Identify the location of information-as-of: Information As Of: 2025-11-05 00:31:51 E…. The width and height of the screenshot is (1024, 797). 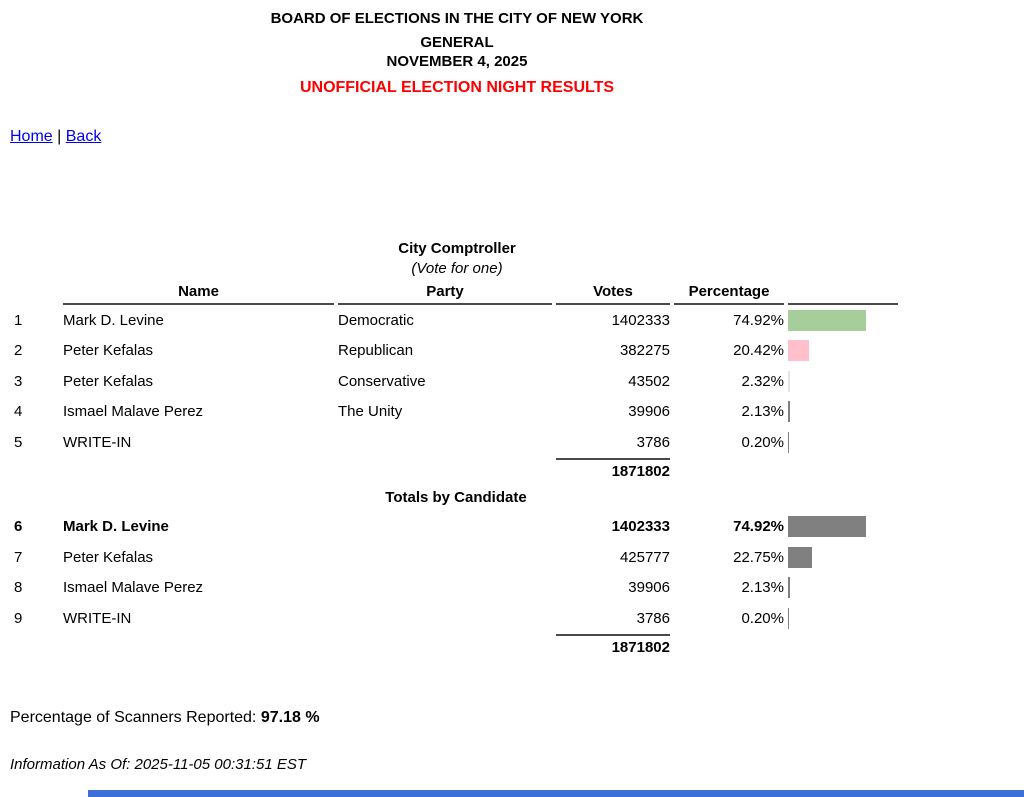
(158, 764).